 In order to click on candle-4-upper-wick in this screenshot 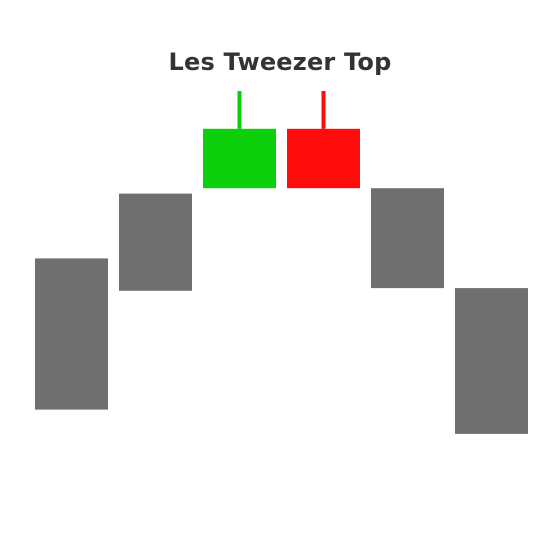, I will do `click(323, 110)`.